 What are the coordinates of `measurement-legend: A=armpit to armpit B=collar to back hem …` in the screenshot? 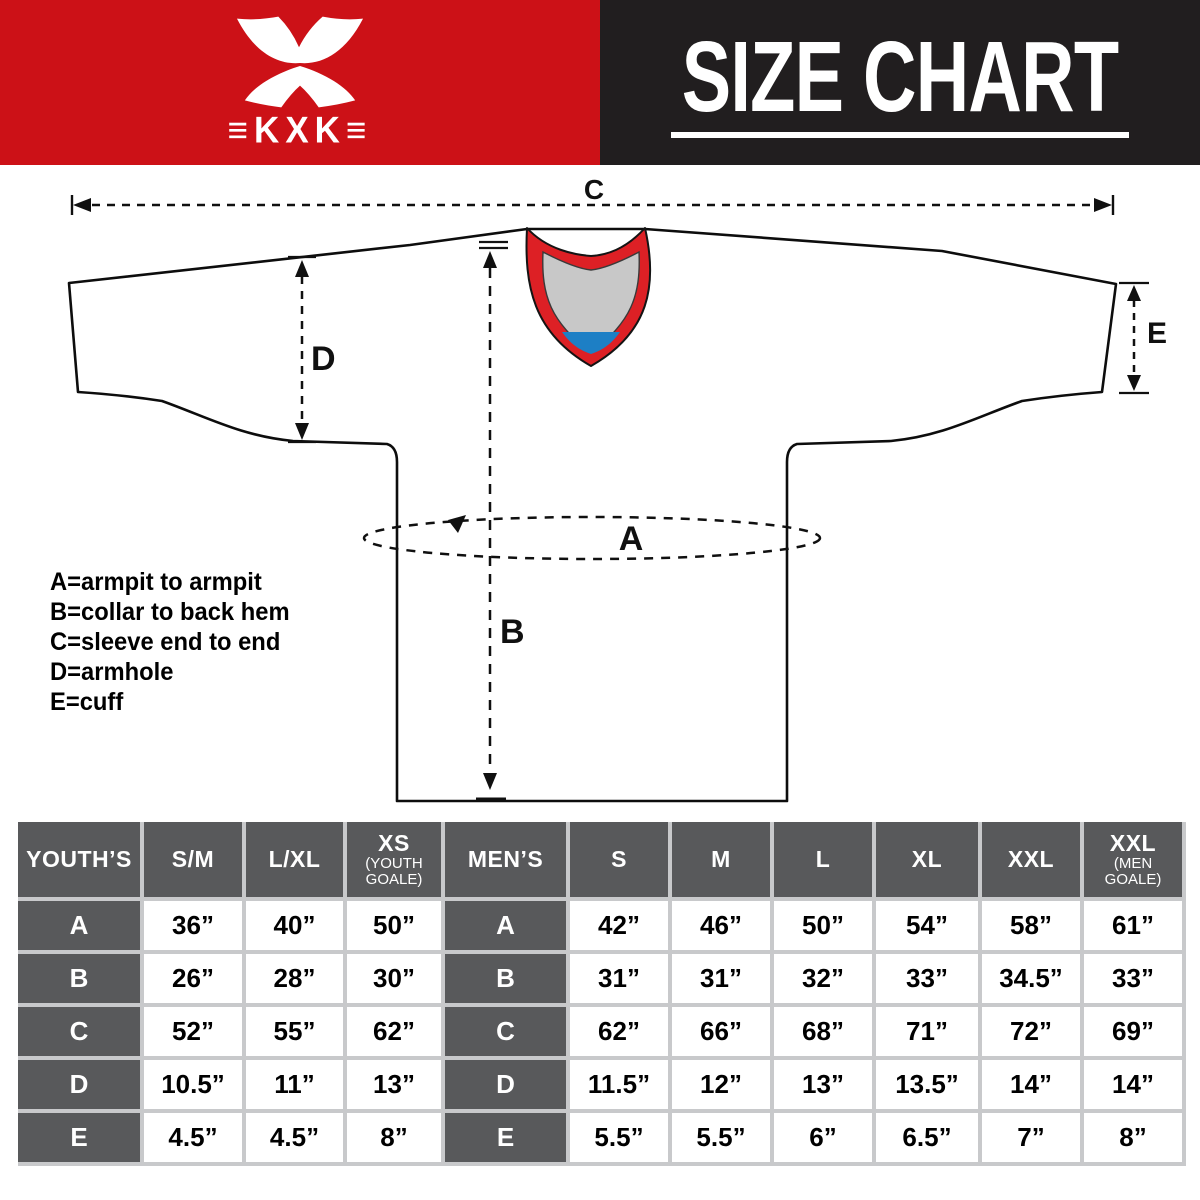 It's located at (170, 642).